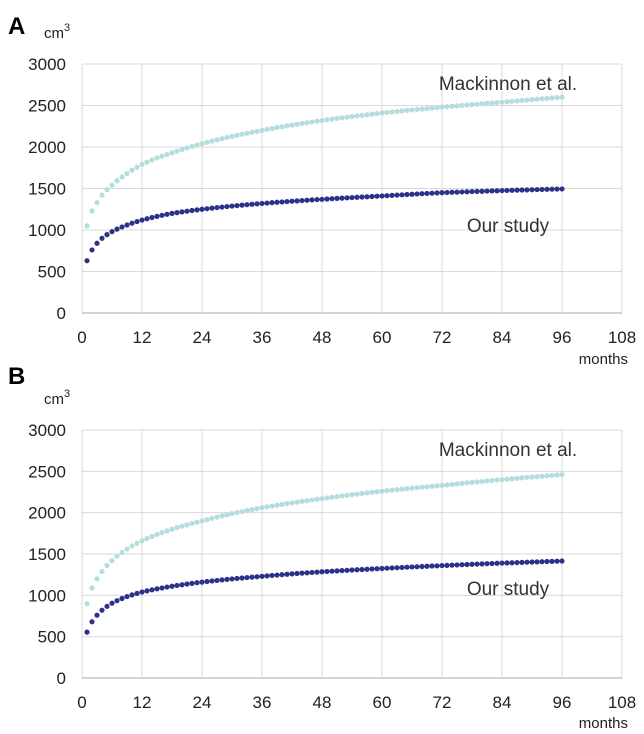 This screenshot has height=734, width=644. I want to click on x-tick-label: 96, so click(562, 337).